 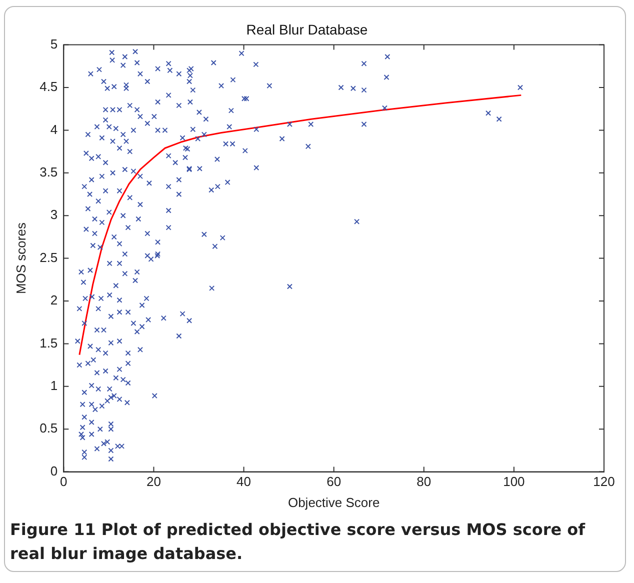 What do you see at coordinates (49, 257) in the screenshot?
I see `y-tick-label: 2.5` at bounding box center [49, 257].